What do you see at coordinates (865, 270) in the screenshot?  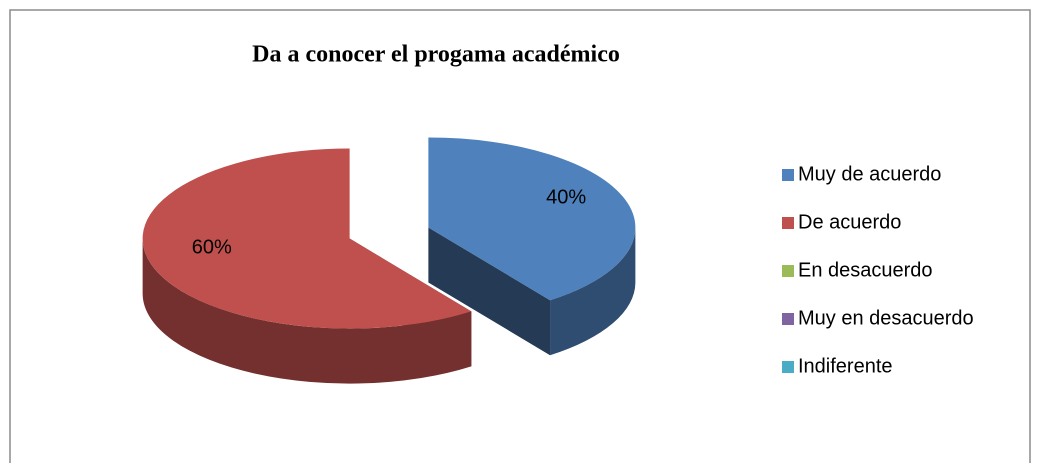 I see `legend-label: En desacuerdo` at bounding box center [865, 270].